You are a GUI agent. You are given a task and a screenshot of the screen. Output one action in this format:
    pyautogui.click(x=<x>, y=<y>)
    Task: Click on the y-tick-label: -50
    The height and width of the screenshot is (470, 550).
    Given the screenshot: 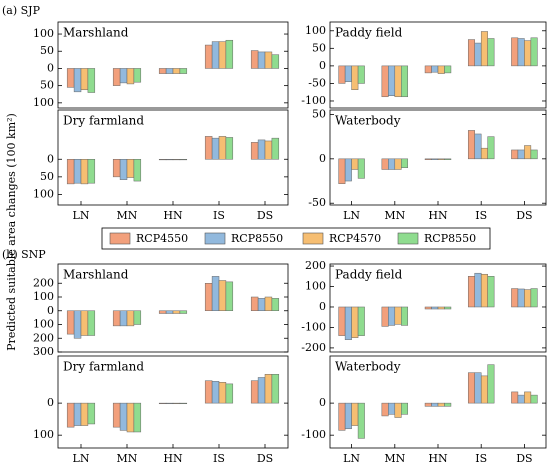 What is the action you would take?
    pyautogui.click(x=317, y=82)
    